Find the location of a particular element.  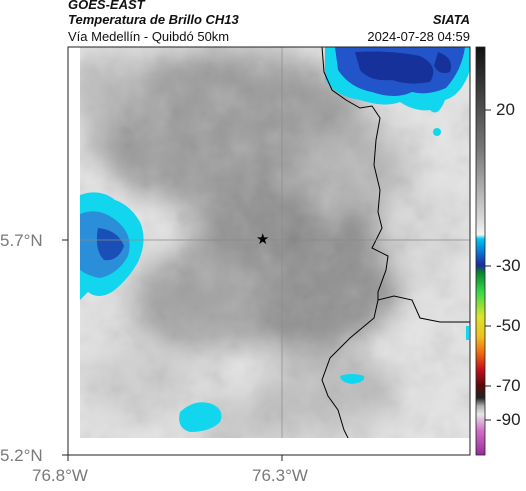

lat-label-5.2N: 5.2°N is located at coordinates (21, 455).